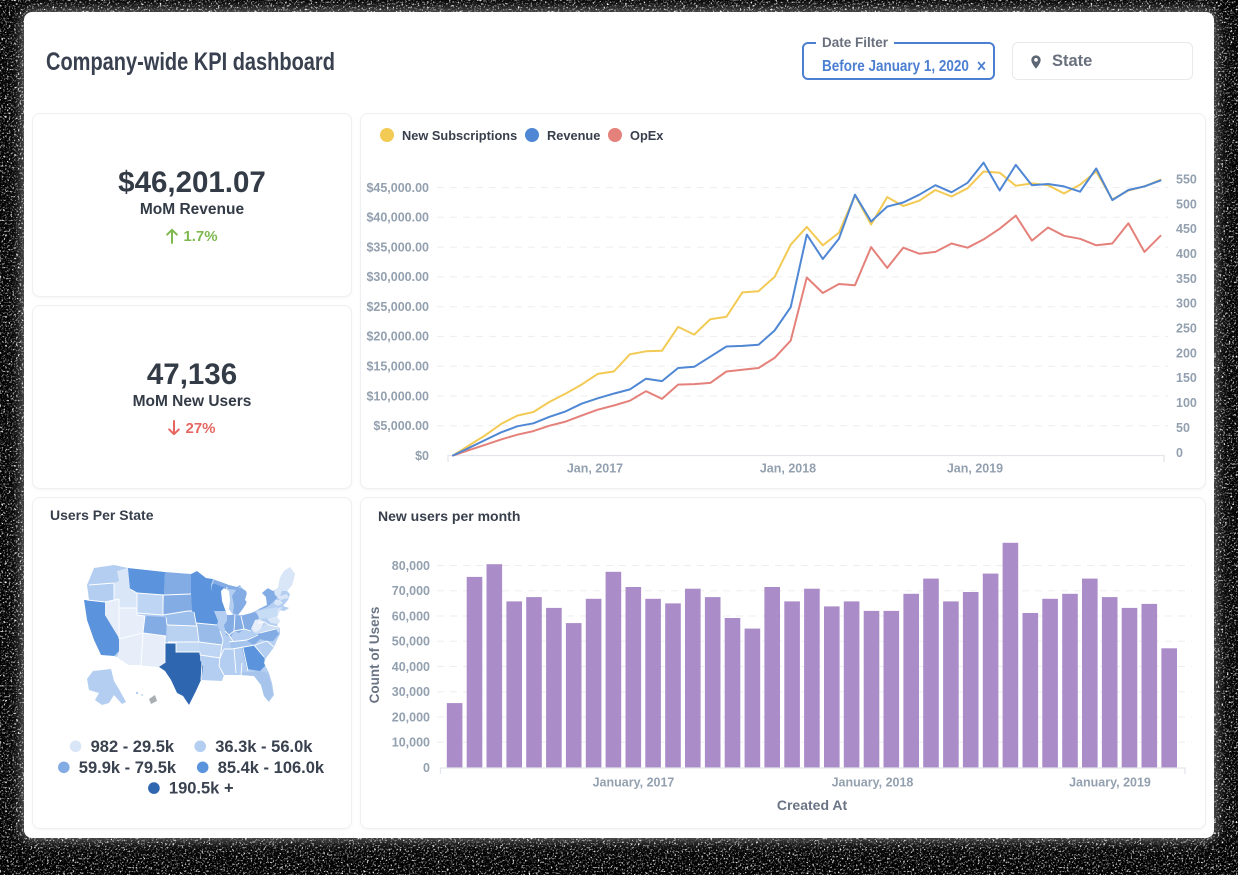 This screenshot has width=1238, height=875. What do you see at coordinates (647, 135) in the screenshot?
I see `svg-text: OpEx` at bounding box center [647, 135].